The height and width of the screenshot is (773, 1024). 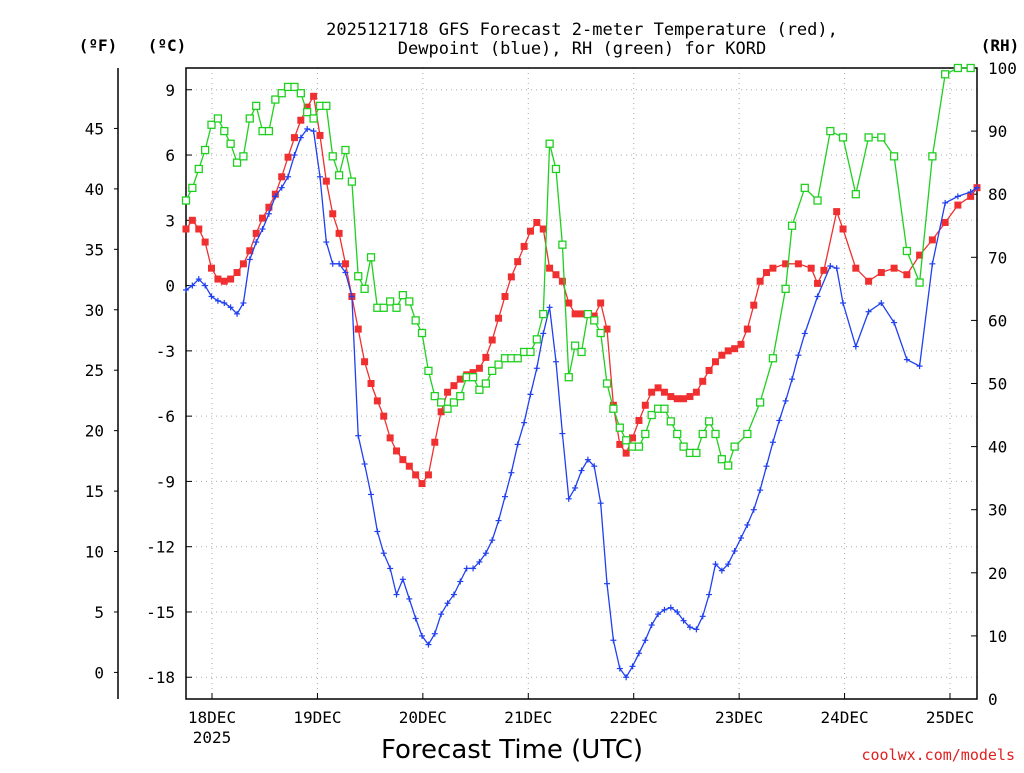 What do you see at coordinates (993, 699) in the screenshot?
I see `rh-tick-label: 0` at bounding box center [993, 699].